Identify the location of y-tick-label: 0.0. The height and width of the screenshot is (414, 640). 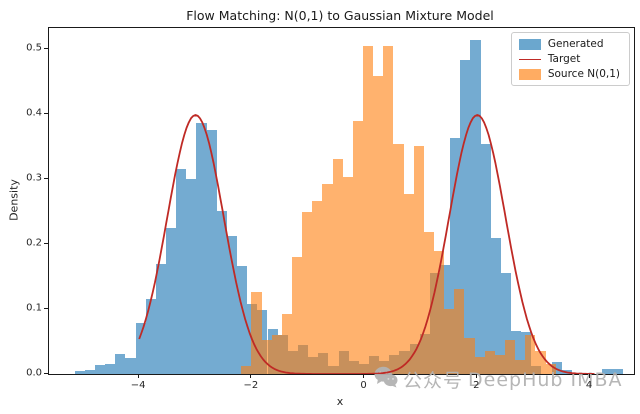
(34, 373).